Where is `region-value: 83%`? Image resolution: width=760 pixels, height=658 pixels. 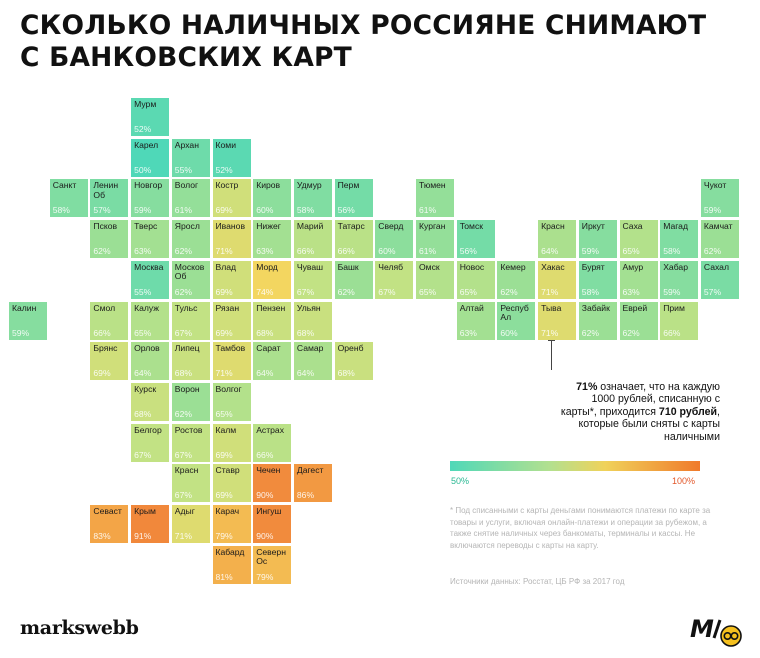 region-value: 83% is located at coordinates (102, 536).